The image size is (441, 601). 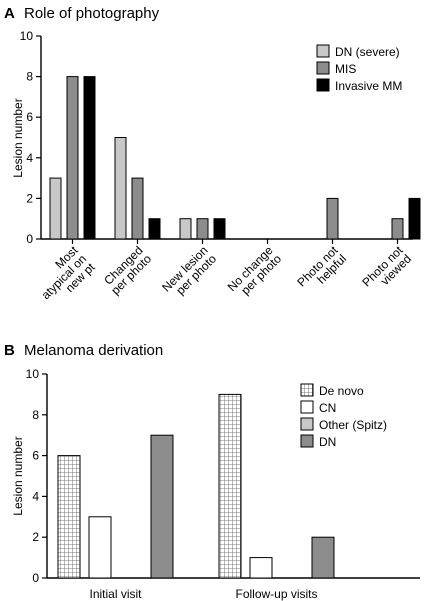 What do you see at coordinates (323, 51) in the screenshot?
I see `legend-swatch-dn-severe` at bounding box center [323, 51].